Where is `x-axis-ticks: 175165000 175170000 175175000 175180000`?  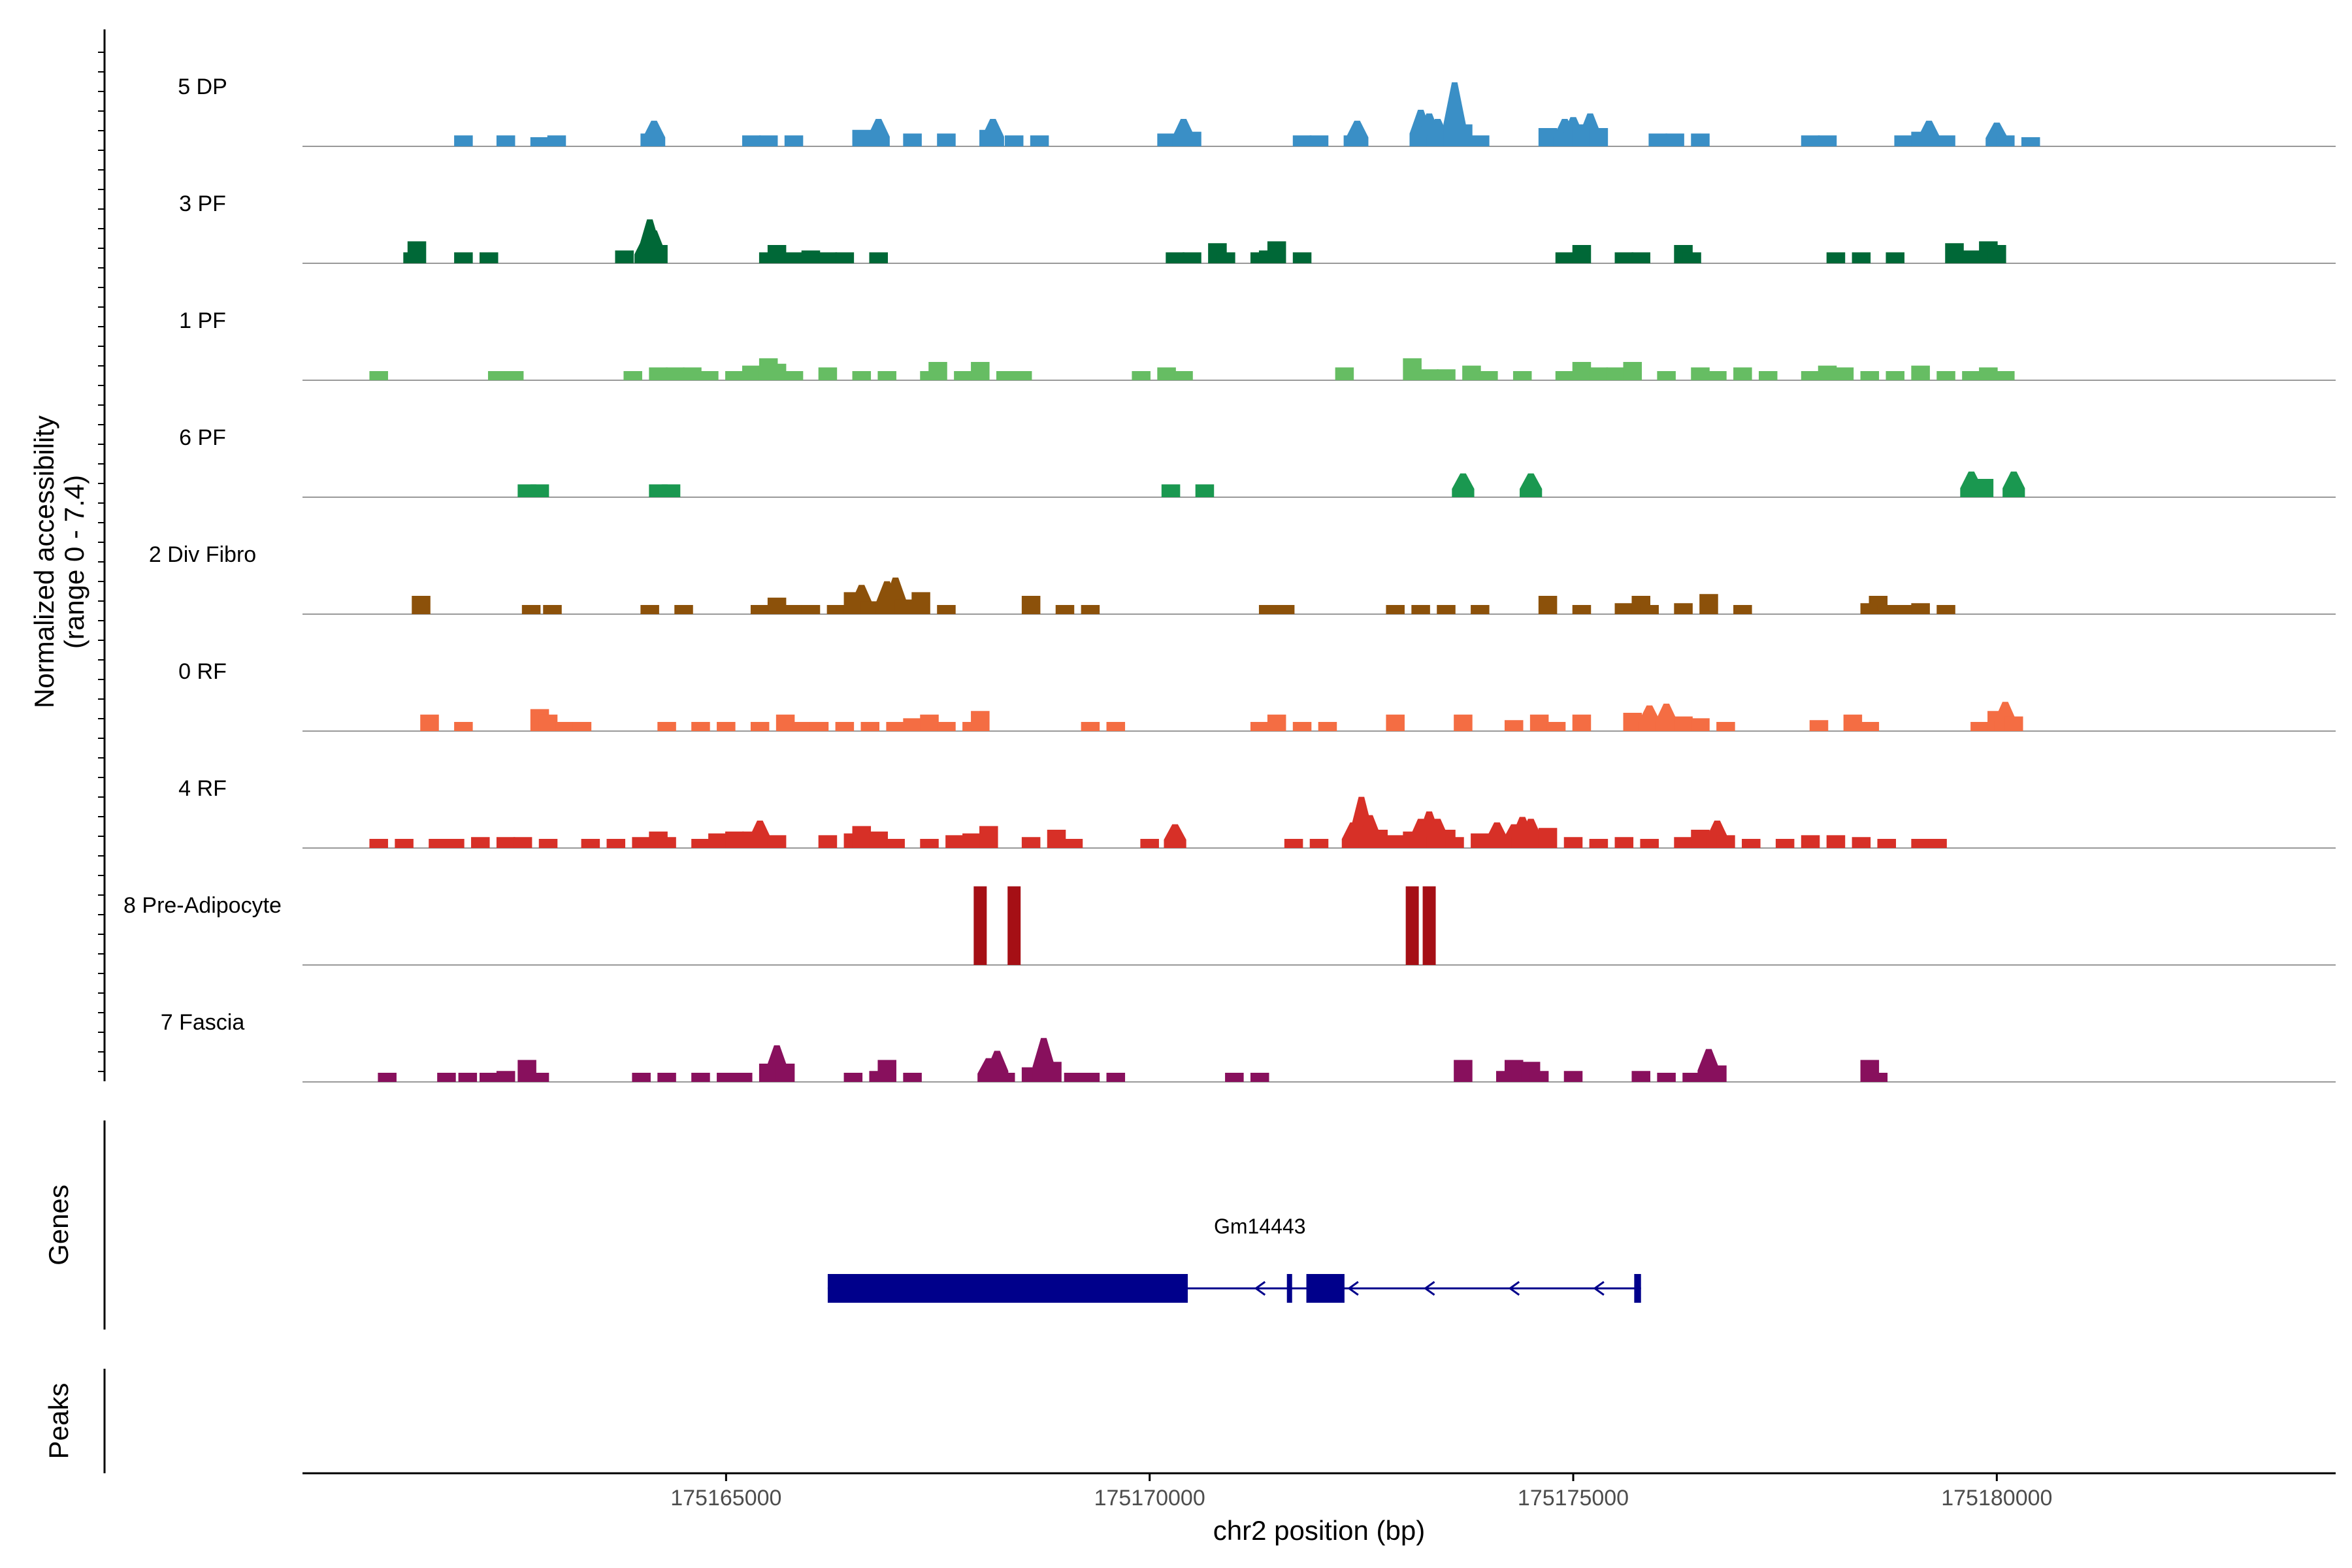 x-axis-ticks: 175165000 175170000 175175000 175180000 is located at coordinates (1361, 1492).